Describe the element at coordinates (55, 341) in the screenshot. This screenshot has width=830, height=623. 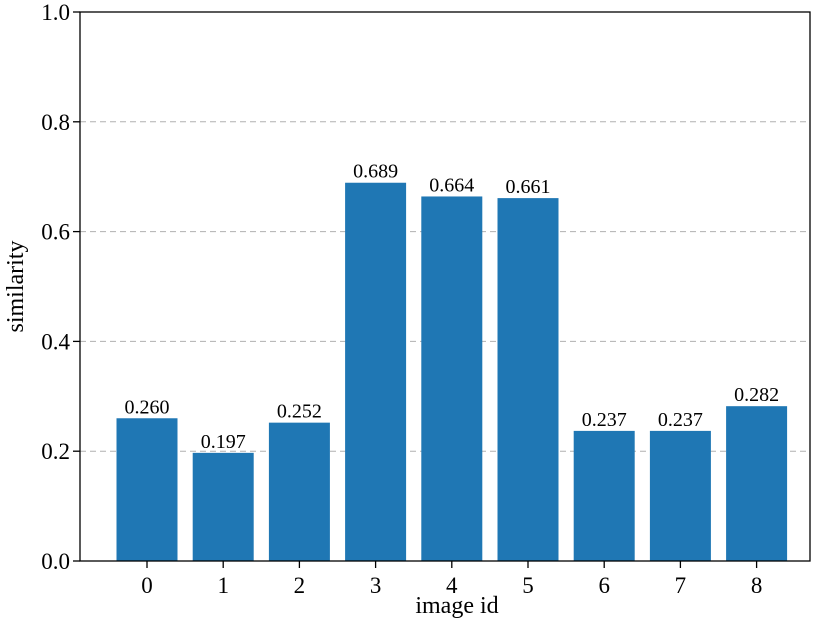
I see `y-tick-label: 0.4` at that location.